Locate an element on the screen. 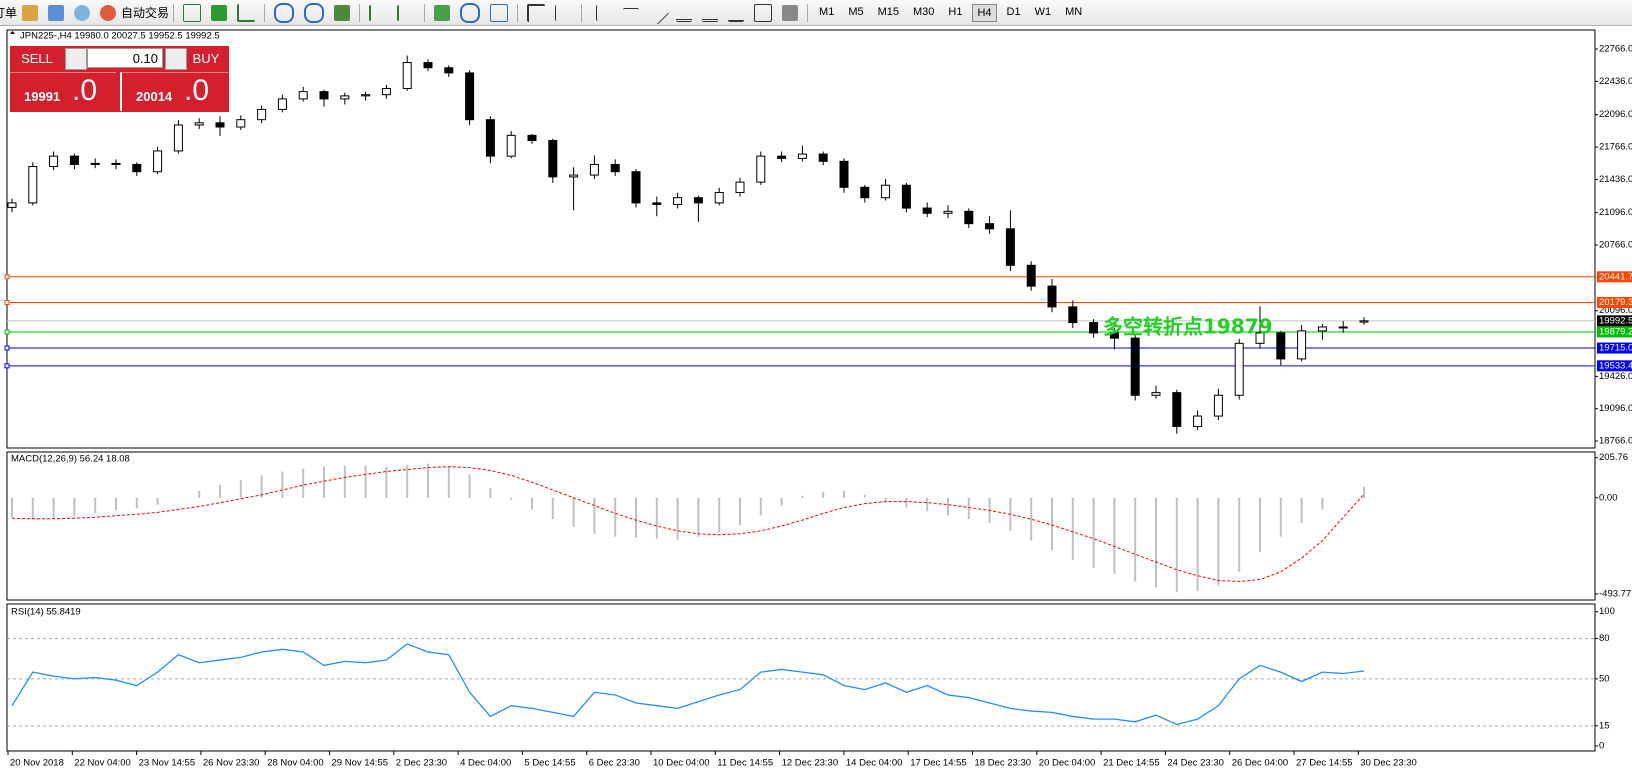  buy-button: BUY is located at coordinates (206, 58).